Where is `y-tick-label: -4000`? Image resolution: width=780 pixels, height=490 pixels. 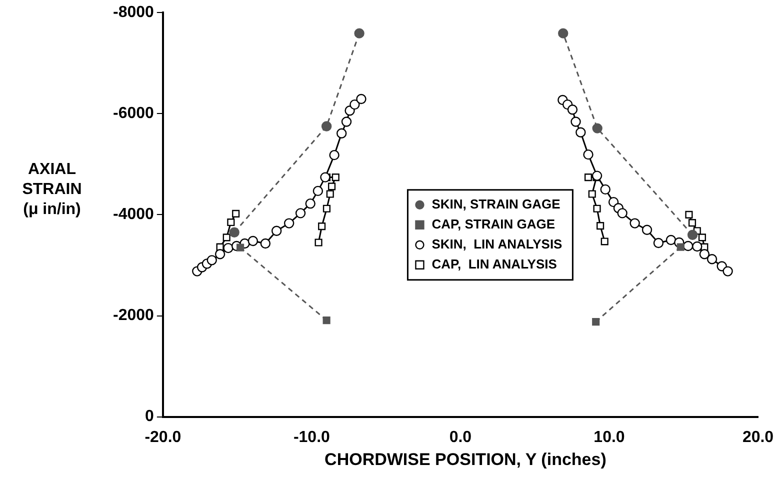
y-tick-label: -4000 is located at coordinates (133, 215).